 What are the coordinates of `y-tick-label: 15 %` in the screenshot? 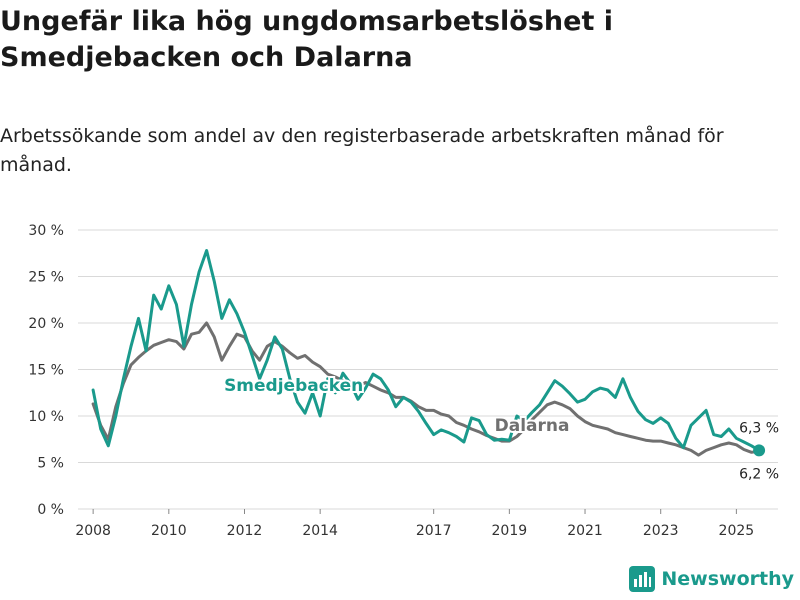 It's located at (46, 371).